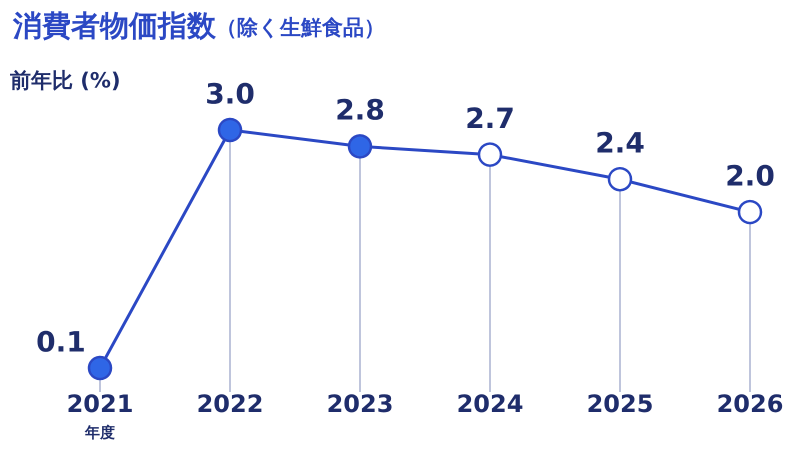 The width and height of the screenshot is (800, 456). I want to click on chart-subtitle: （除く生鮮食品）, so click(300, 28).